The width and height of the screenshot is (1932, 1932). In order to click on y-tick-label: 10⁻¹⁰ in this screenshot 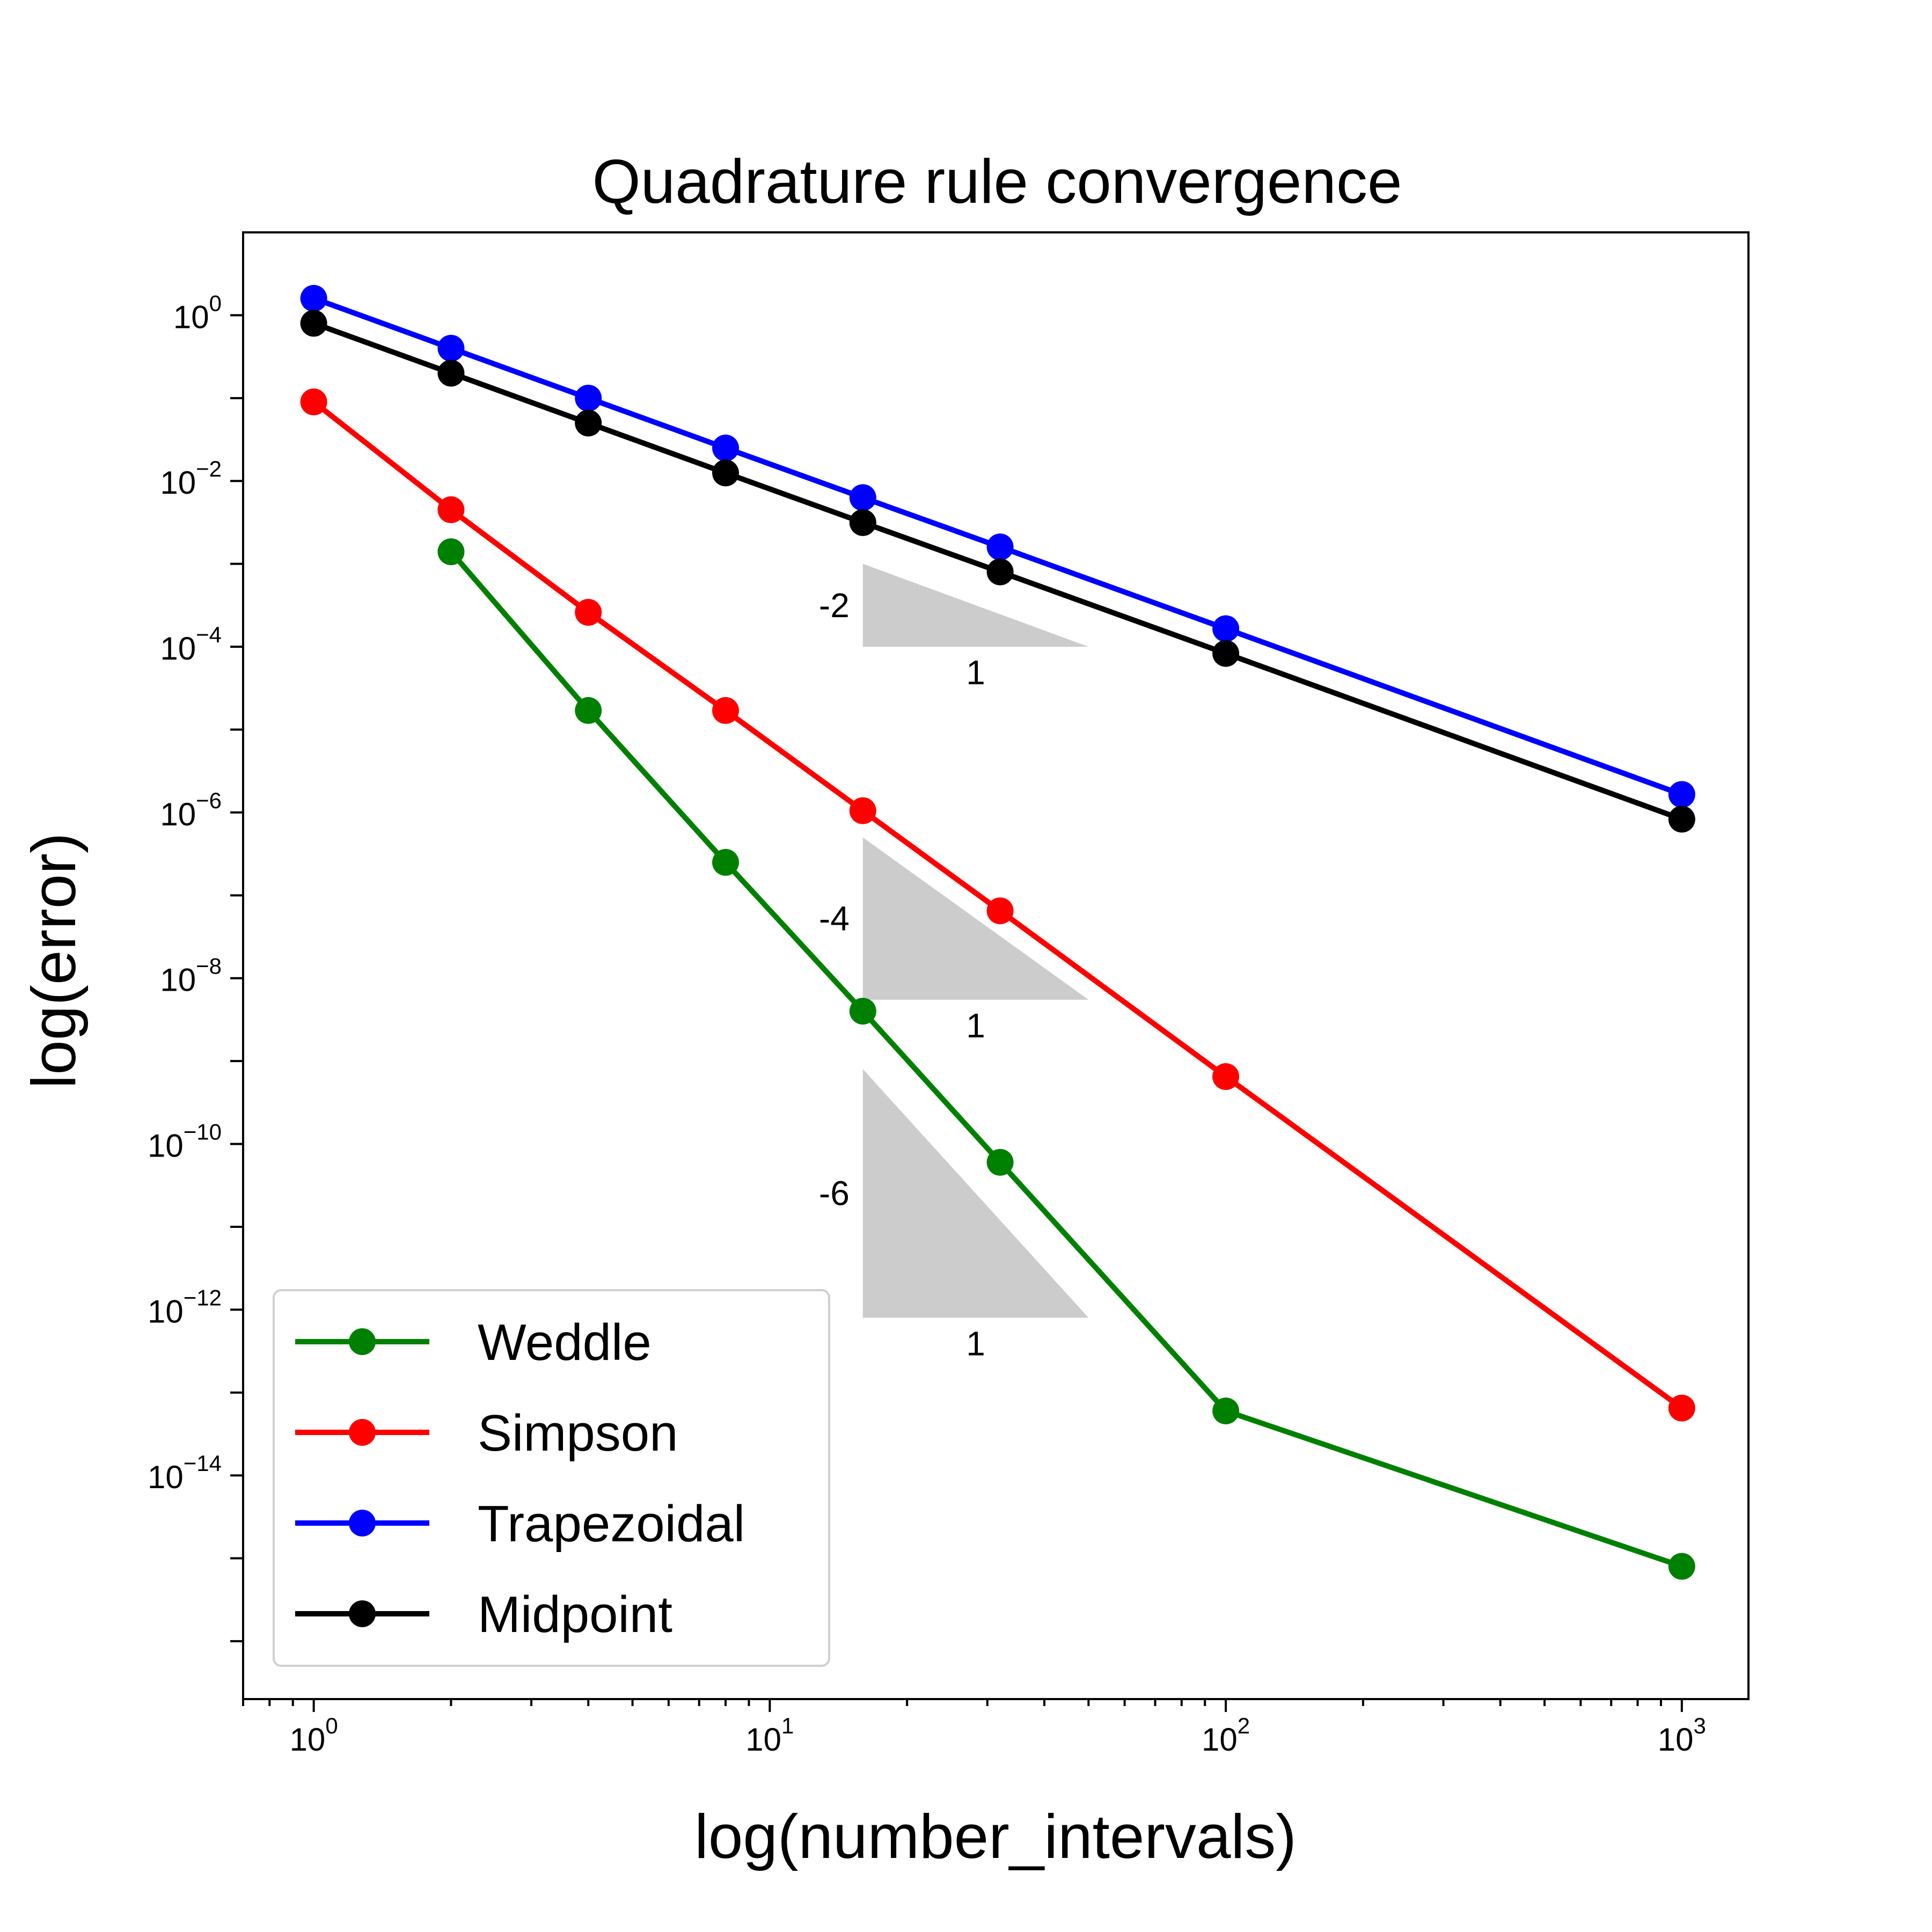, I will do `click(185, 1141)`.